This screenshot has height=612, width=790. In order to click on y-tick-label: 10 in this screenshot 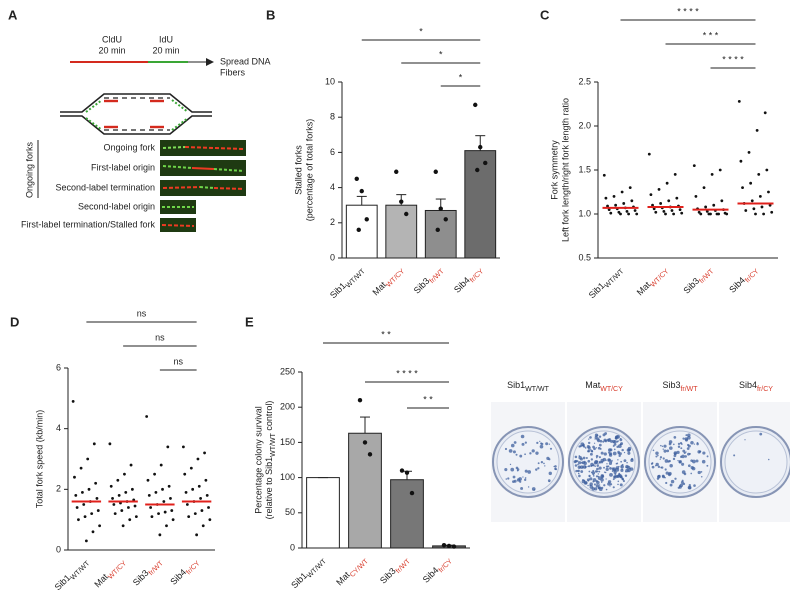, I will do `click(330, 81)`.